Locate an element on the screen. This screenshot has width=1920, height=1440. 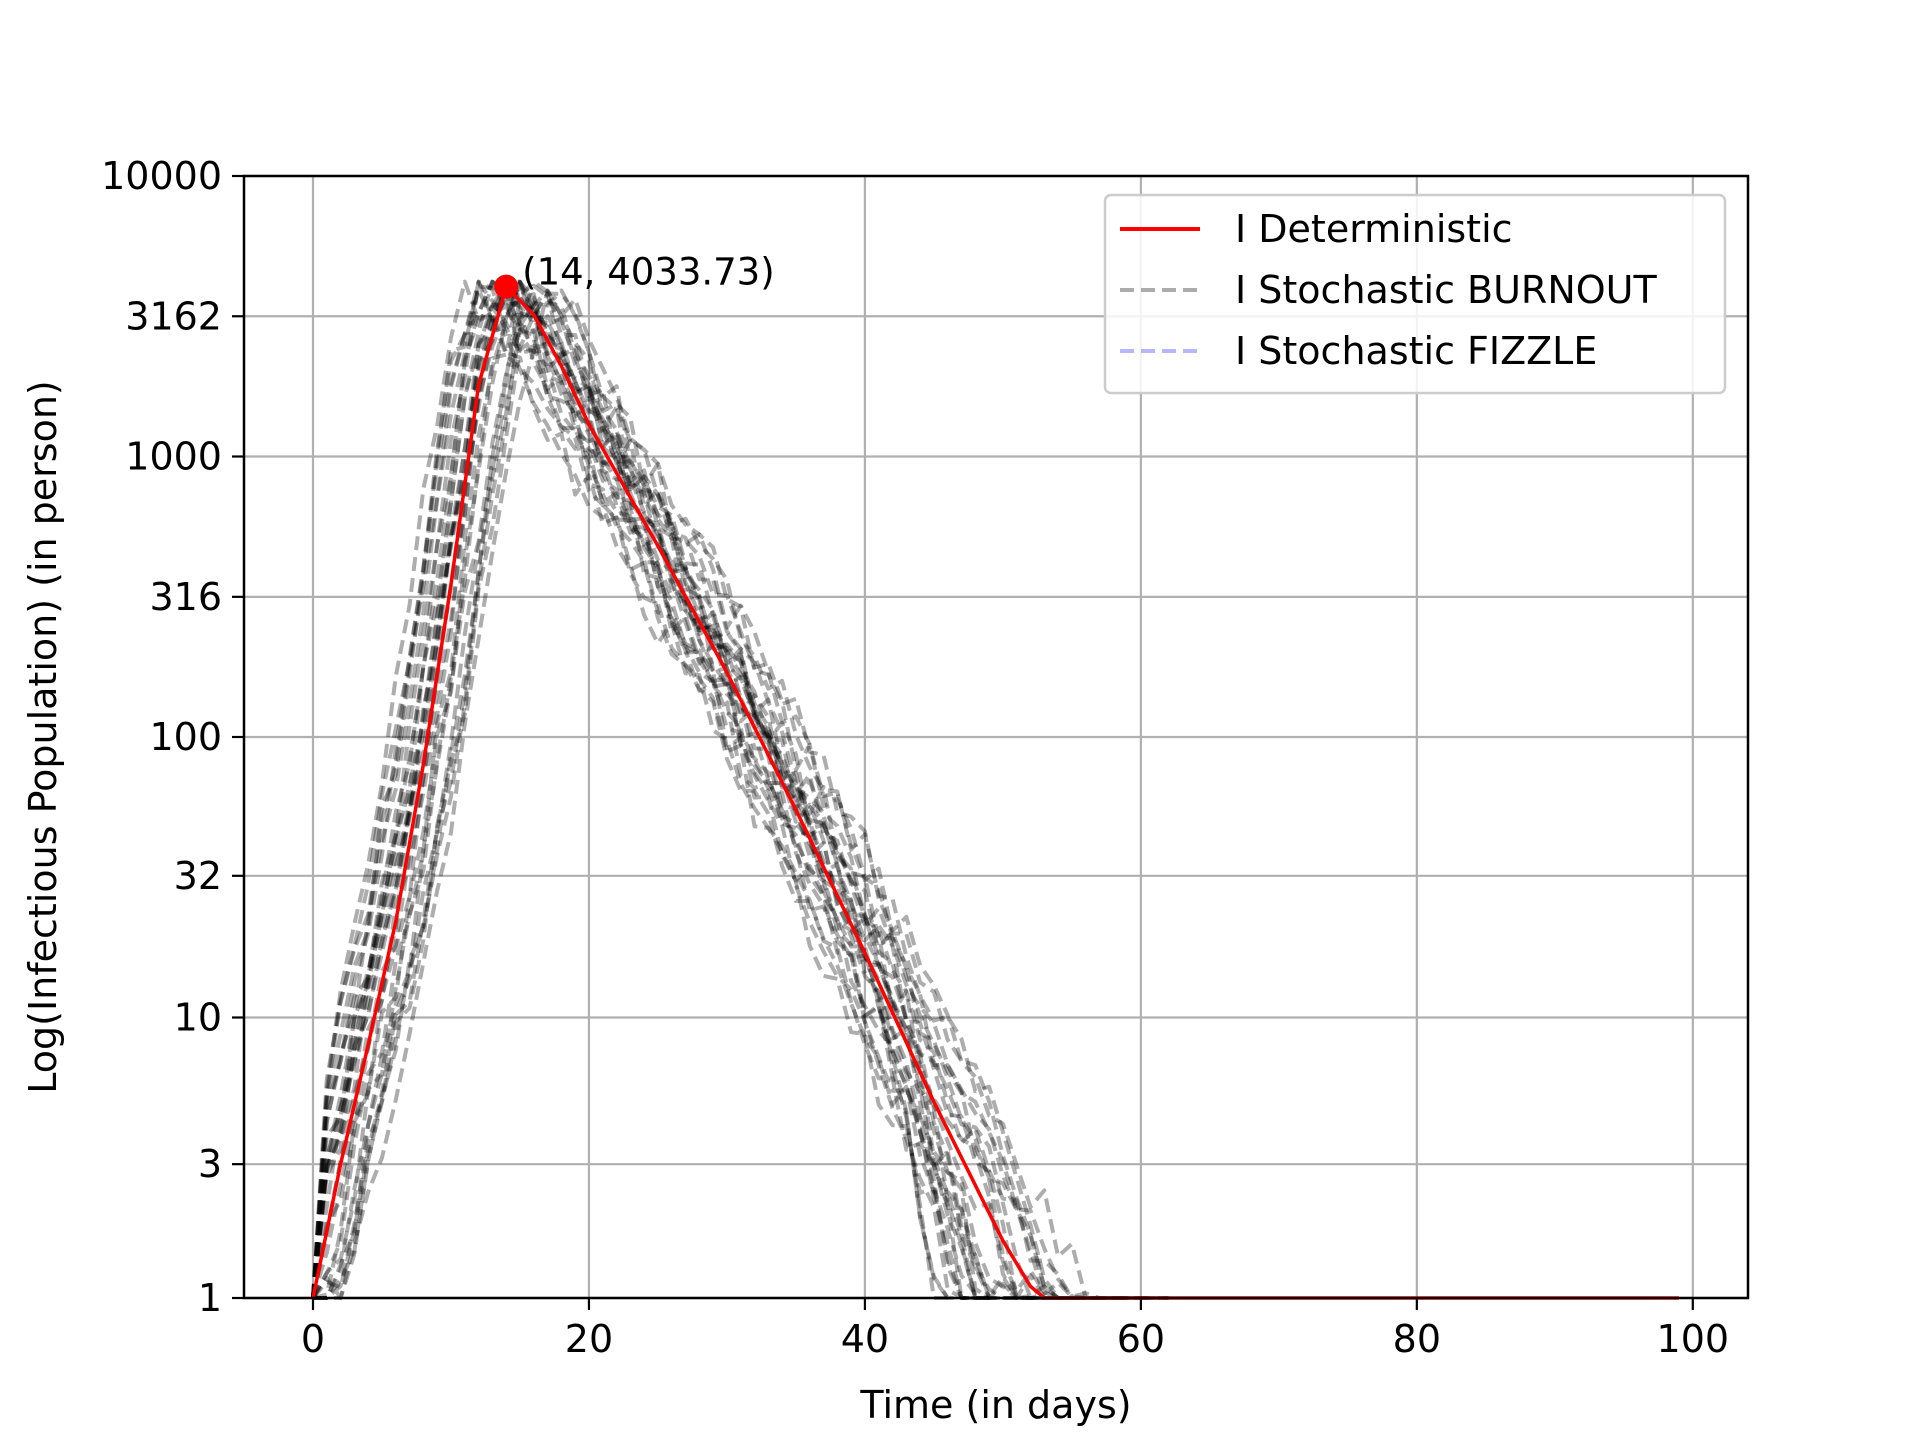
legend-label-burnout: I Stochastic BURNOUT is located at coordinates (1446, 290).